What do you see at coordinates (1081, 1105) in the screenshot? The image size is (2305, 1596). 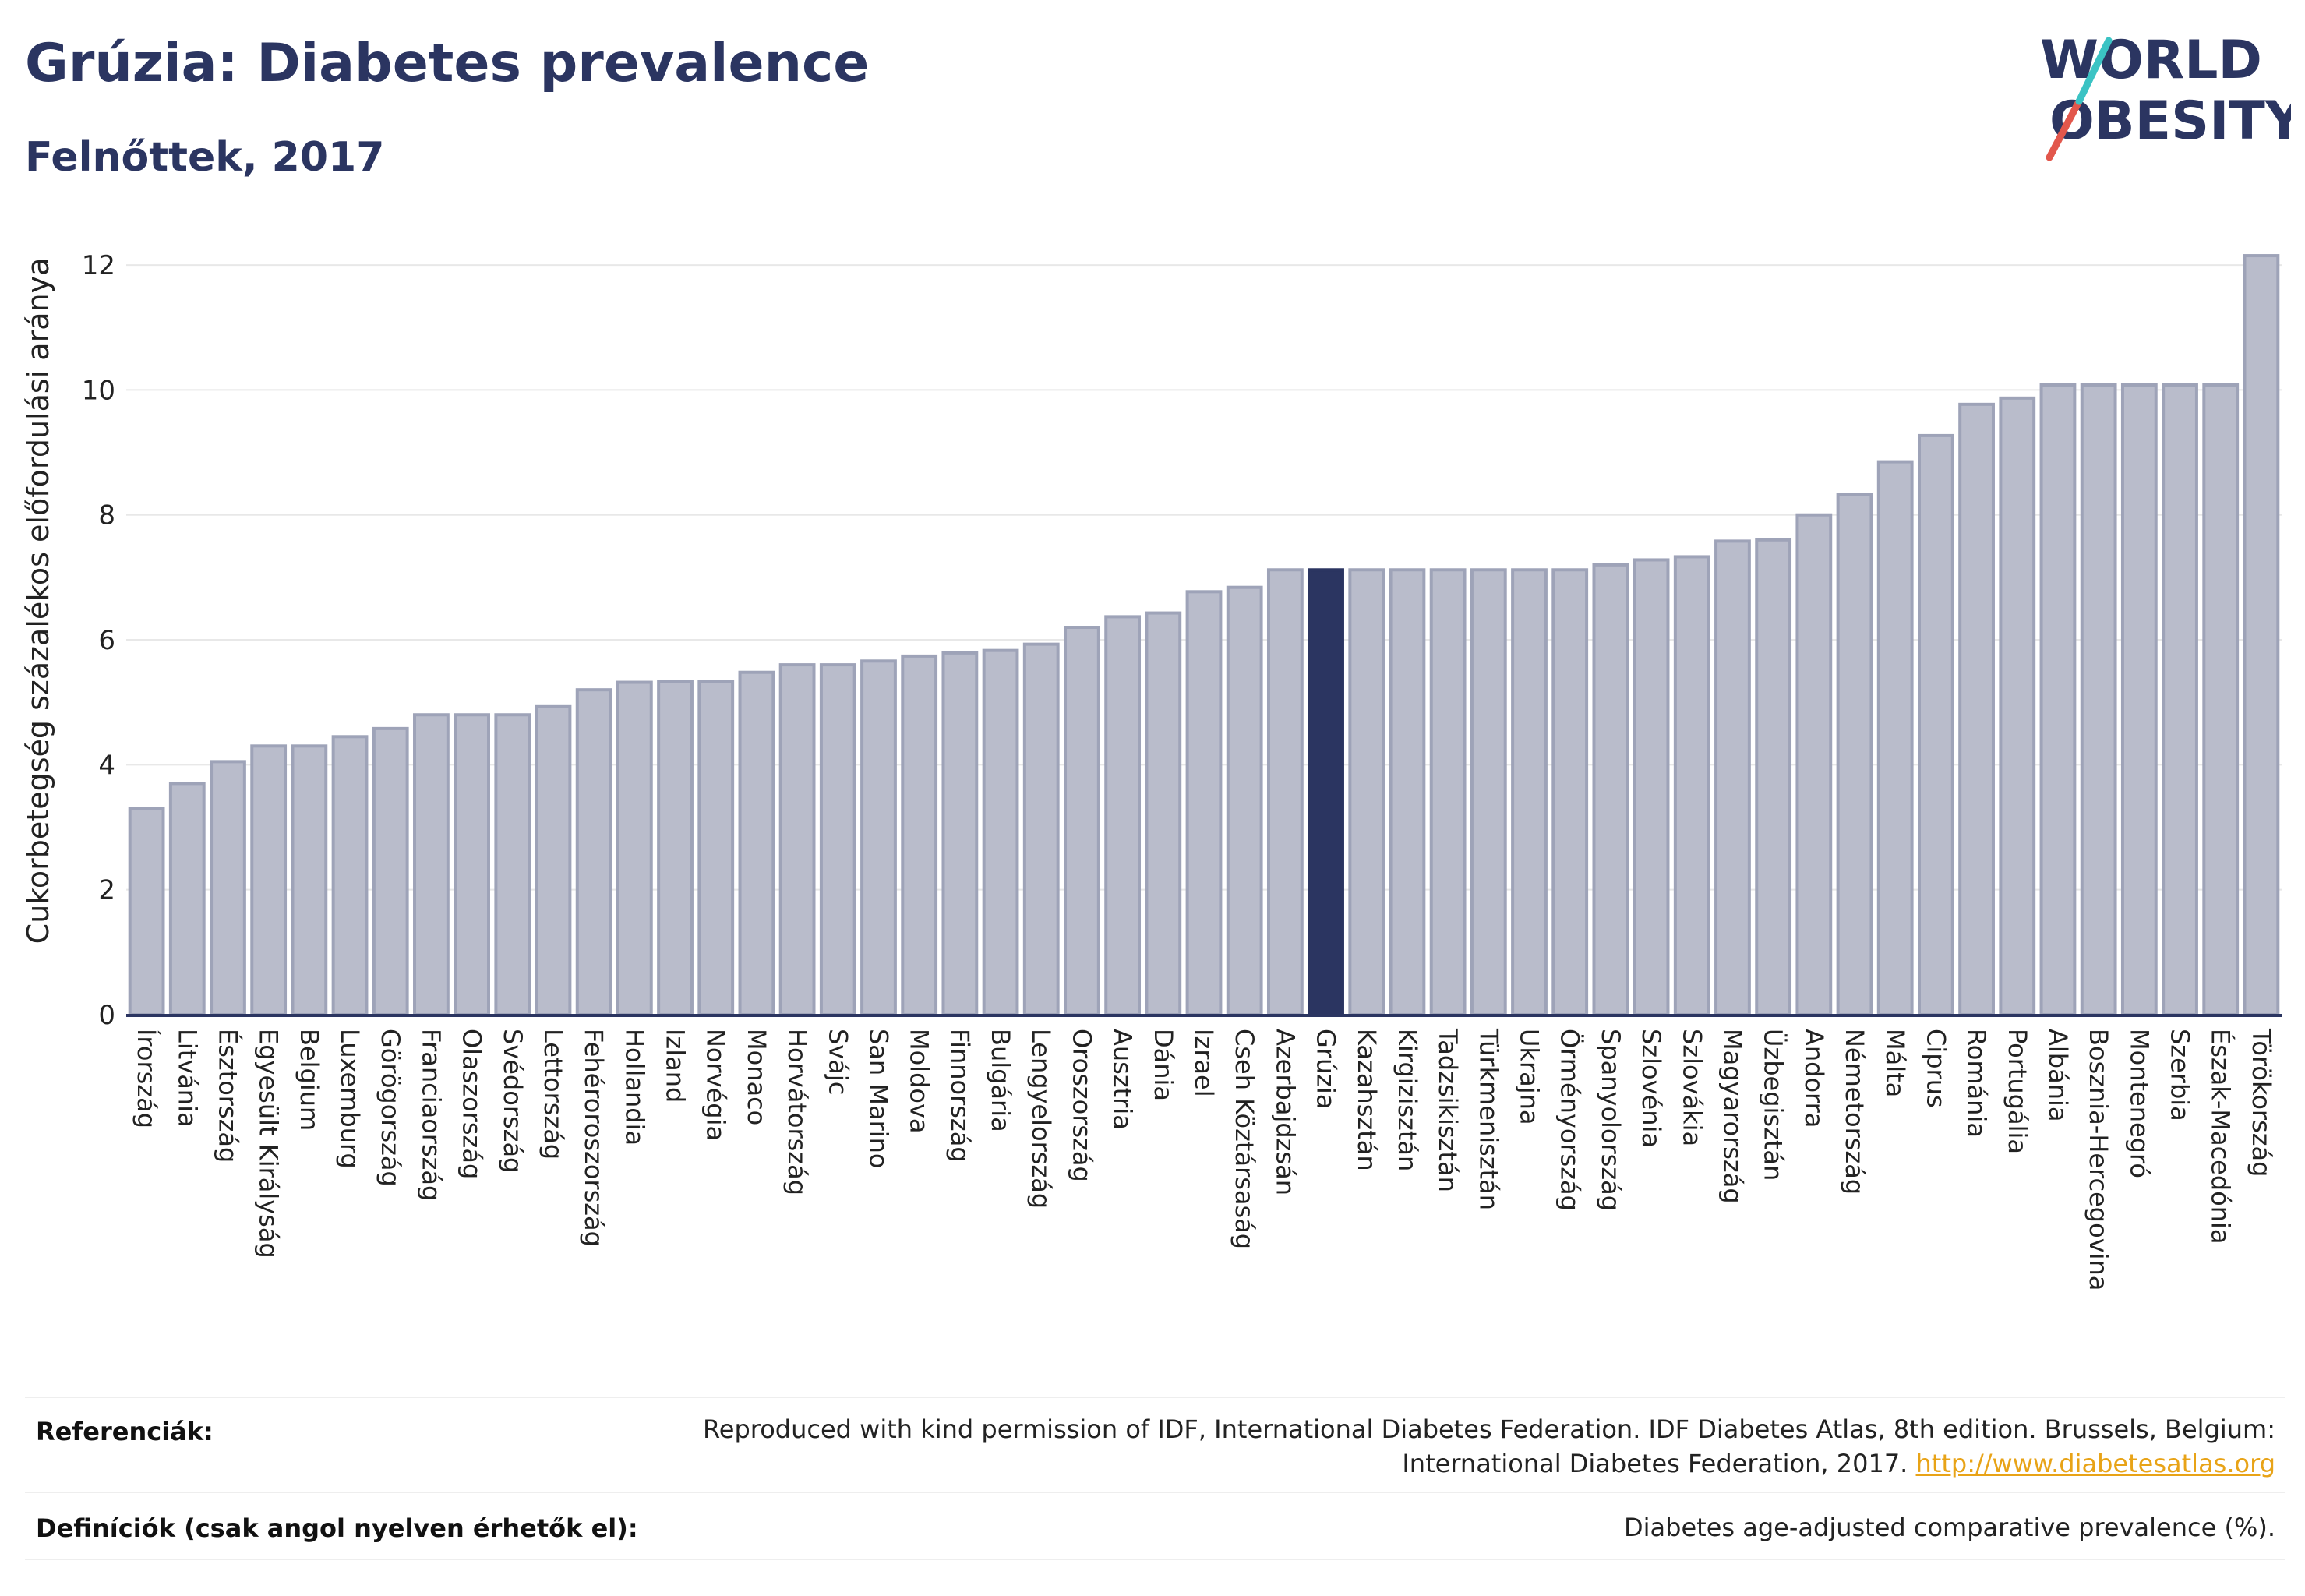 I see `category-label: Oroszország` at bounding box center [1081, 1105].